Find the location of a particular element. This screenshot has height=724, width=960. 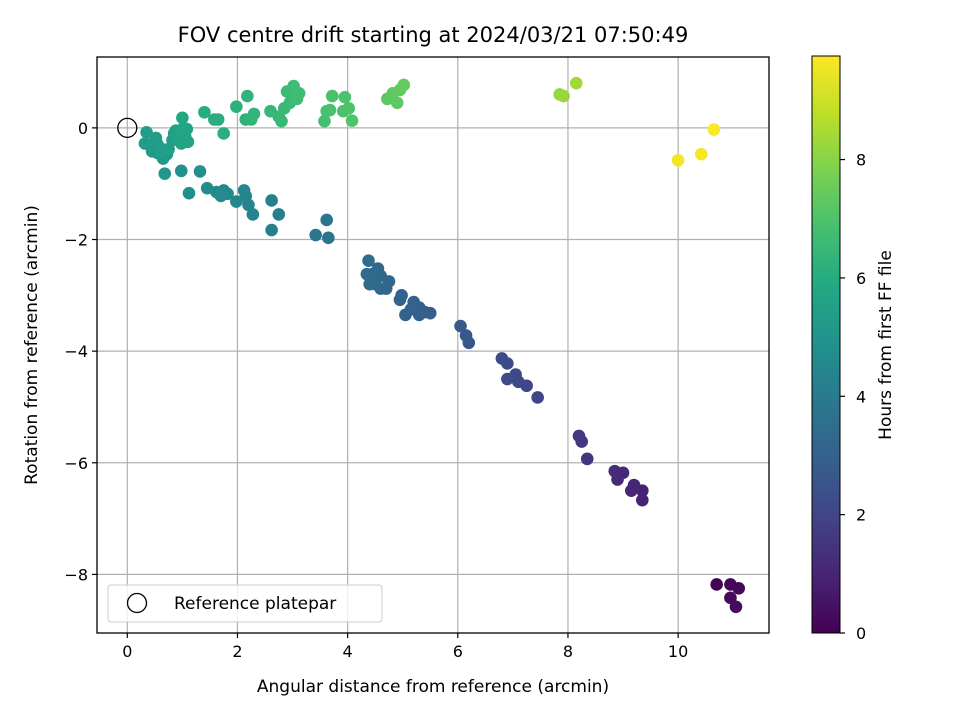

y-tick-label: −4 is located at coordinates (76, 351).